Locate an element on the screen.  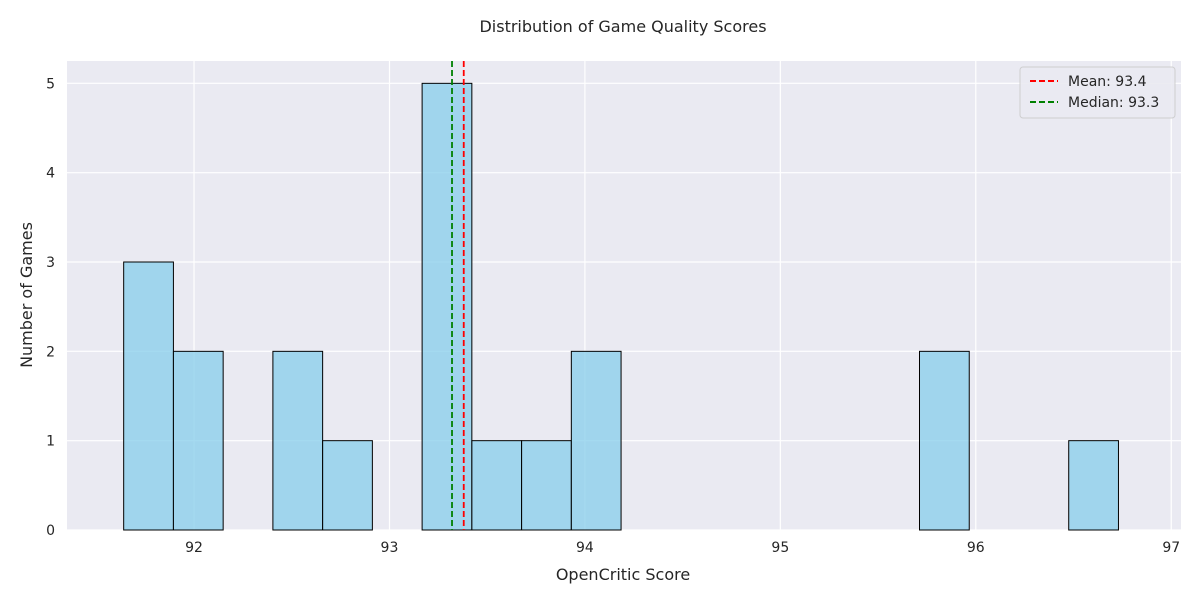
x-tick-labels: 92 93 94 95 96 97 is located at coordinates (682, 548).